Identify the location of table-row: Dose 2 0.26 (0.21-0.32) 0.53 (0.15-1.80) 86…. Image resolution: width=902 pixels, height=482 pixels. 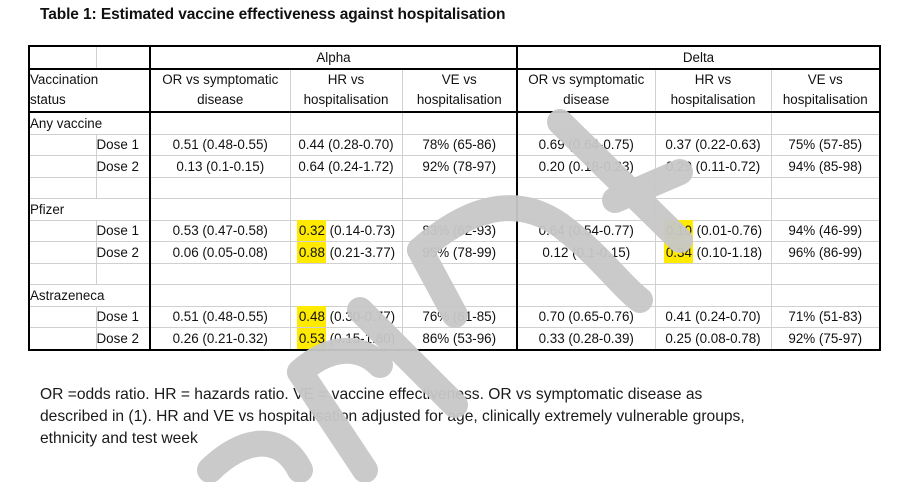
(454, 339).